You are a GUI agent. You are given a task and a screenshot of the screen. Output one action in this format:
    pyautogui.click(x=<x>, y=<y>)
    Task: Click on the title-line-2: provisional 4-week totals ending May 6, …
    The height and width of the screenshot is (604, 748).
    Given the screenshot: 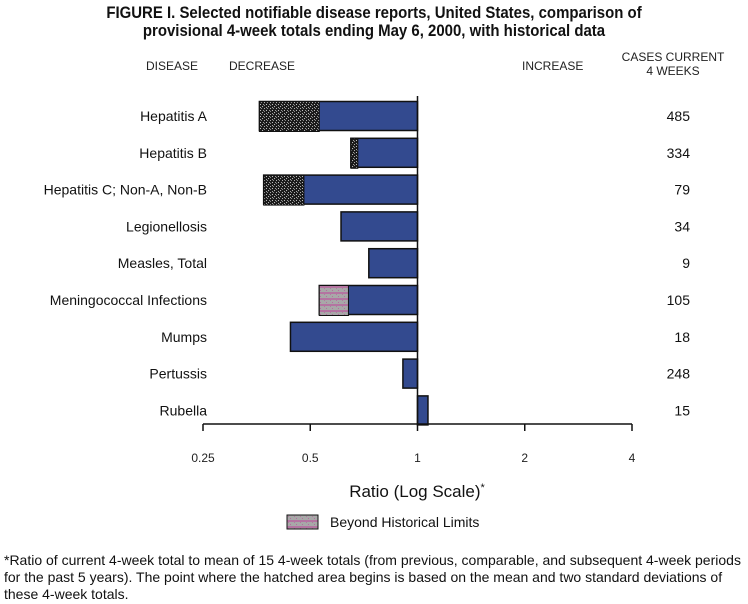 What is the action you would take?
    pyautogui.click(x=374, y=30)
    